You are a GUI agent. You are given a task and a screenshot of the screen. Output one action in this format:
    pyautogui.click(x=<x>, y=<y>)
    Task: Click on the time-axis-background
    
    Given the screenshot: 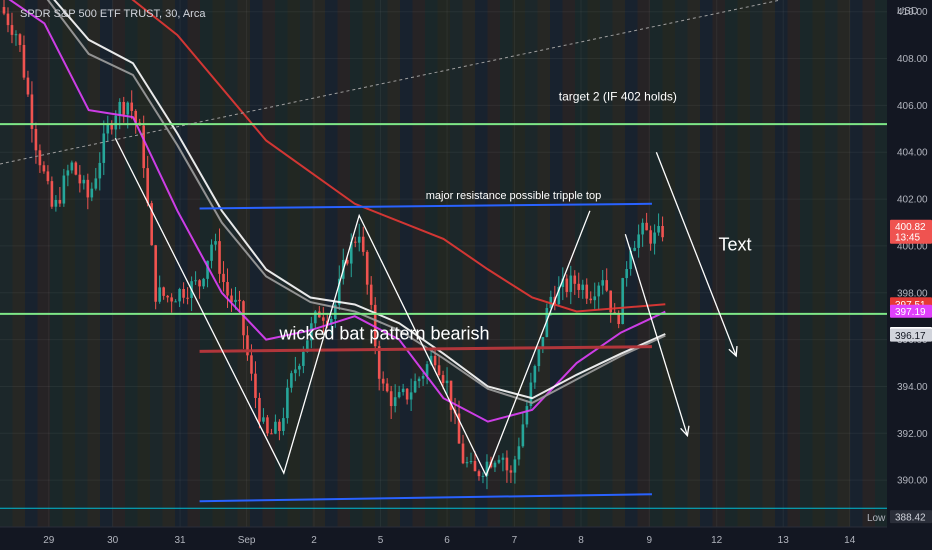 What is the action you would take?
    pyautogui.click(x=443, y=538)
    